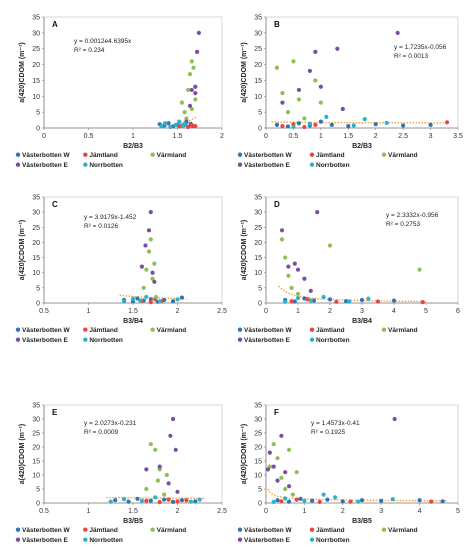  Describe the element at coordinates (101, 226) in the screenshot. I see `r-squared: R² = 0.0126` at that location.